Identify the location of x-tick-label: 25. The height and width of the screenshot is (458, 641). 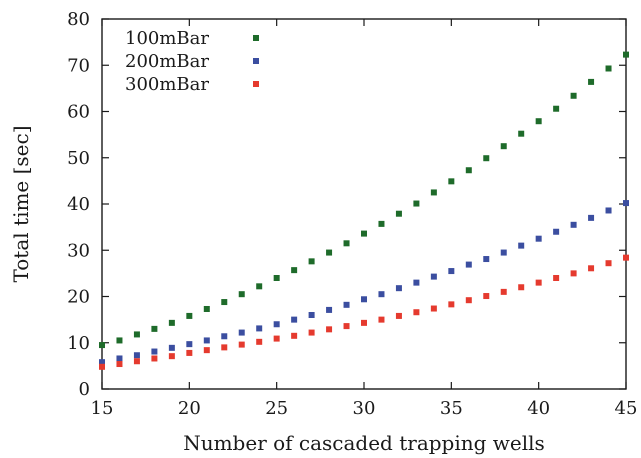
(276, 408).